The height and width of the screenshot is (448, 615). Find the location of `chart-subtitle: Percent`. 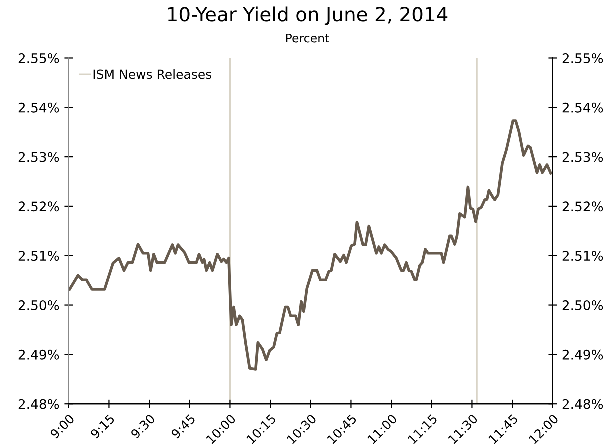

chart-subtitle: Percent is located at coordinates (308, 38).